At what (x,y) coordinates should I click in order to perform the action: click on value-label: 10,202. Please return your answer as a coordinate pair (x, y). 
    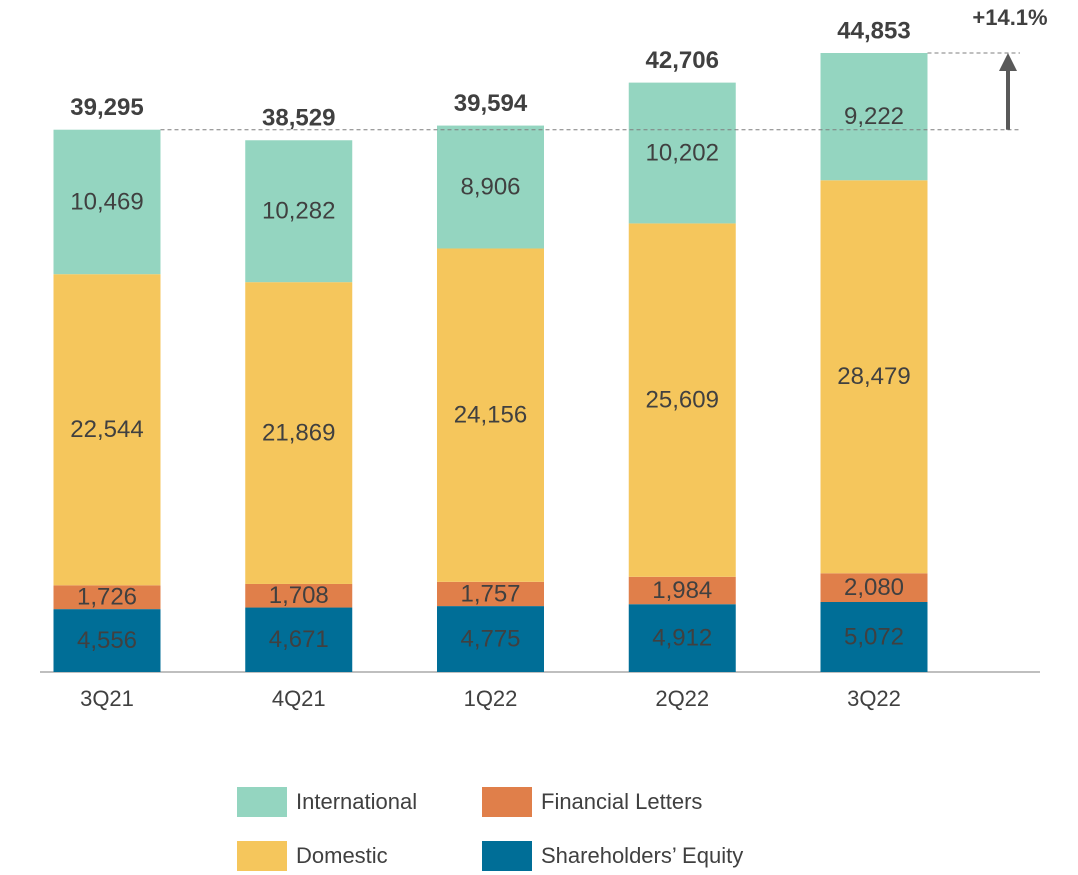
    Looking at the image, I should click on (682, 152).